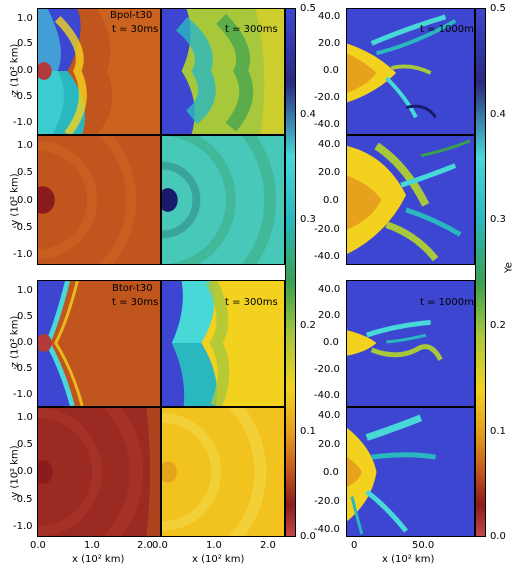 Image resolution: width=520 pixels, height=568 pixels. Describe the element at coordinates (410, 472) in the screenshot. I see `panel-btor-xy-1000ms` at that location.